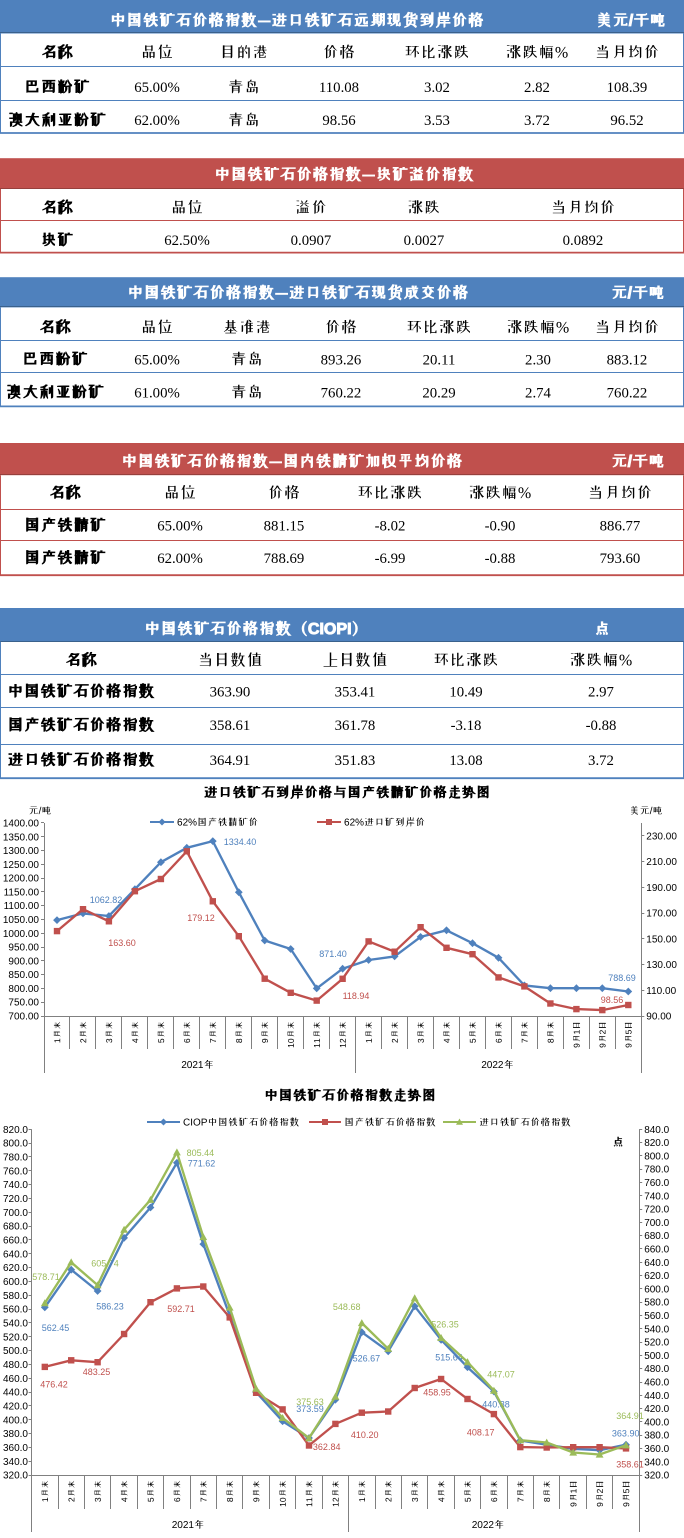  Describe the element at coordinates (54, 1385) in the screenshot. I see `svg-text: 476.42` at that location.